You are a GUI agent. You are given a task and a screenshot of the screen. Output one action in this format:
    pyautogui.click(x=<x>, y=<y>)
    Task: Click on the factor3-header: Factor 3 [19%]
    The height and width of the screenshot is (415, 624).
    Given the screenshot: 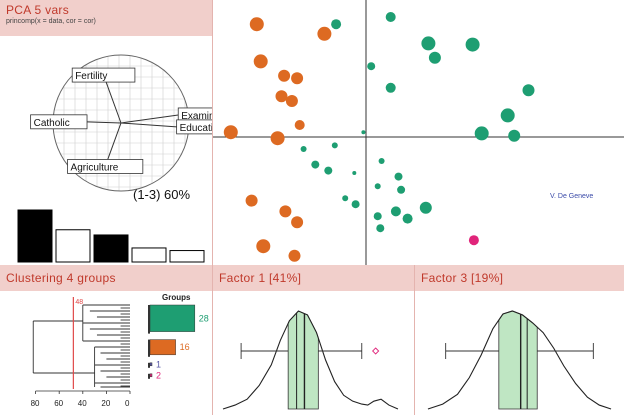 What is the action you would take?
    pyautogui.click(x=519, y=278)
    